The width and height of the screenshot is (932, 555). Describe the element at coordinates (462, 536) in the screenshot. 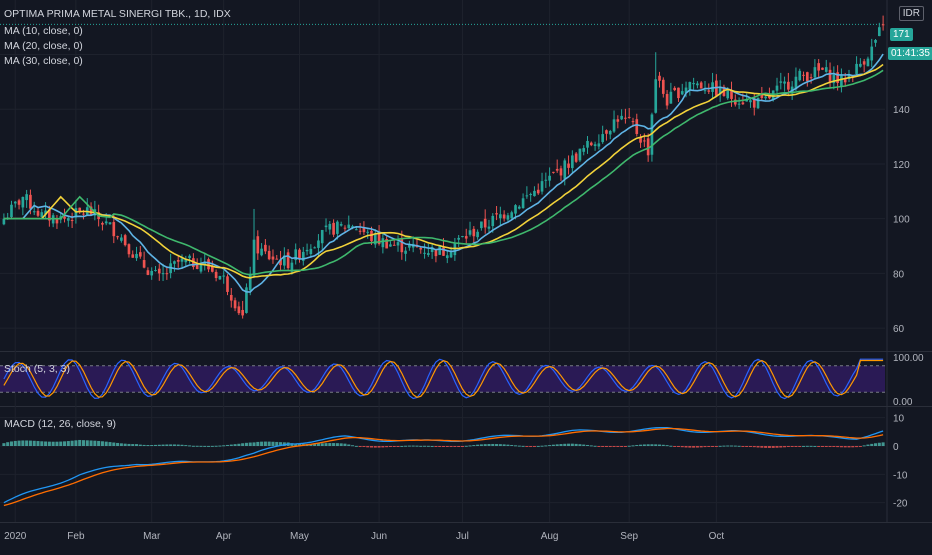

I see `time-tick-label: Jul` at that location.